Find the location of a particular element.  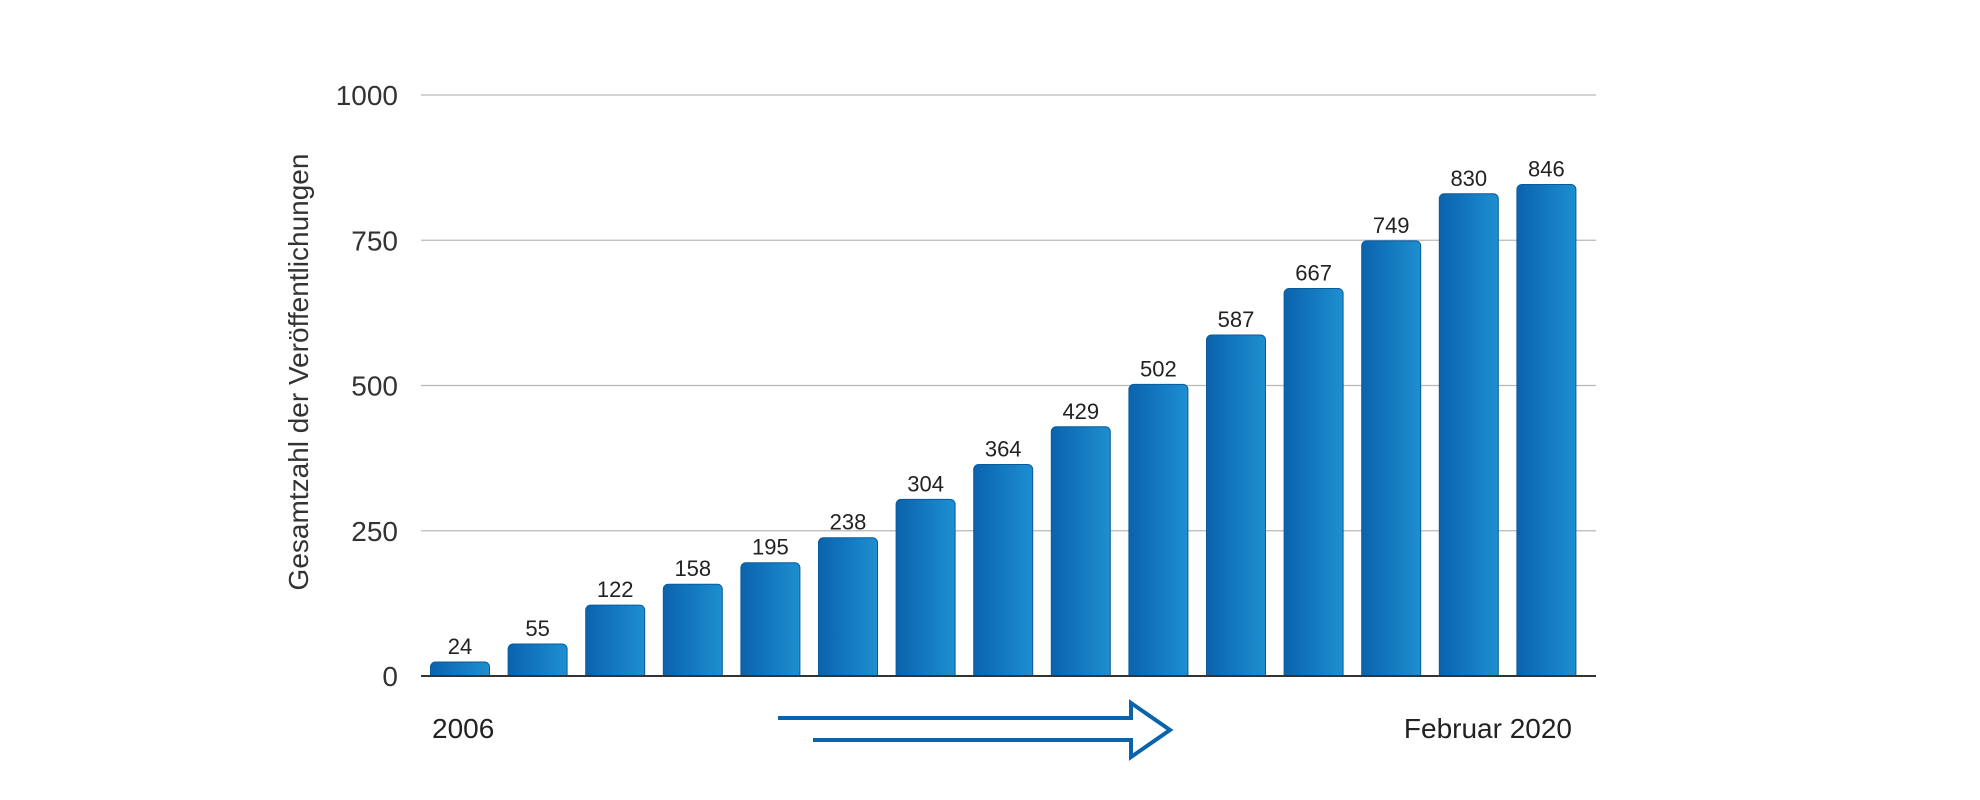

bar-value-label: 304 is located at coordinates (925, 483).